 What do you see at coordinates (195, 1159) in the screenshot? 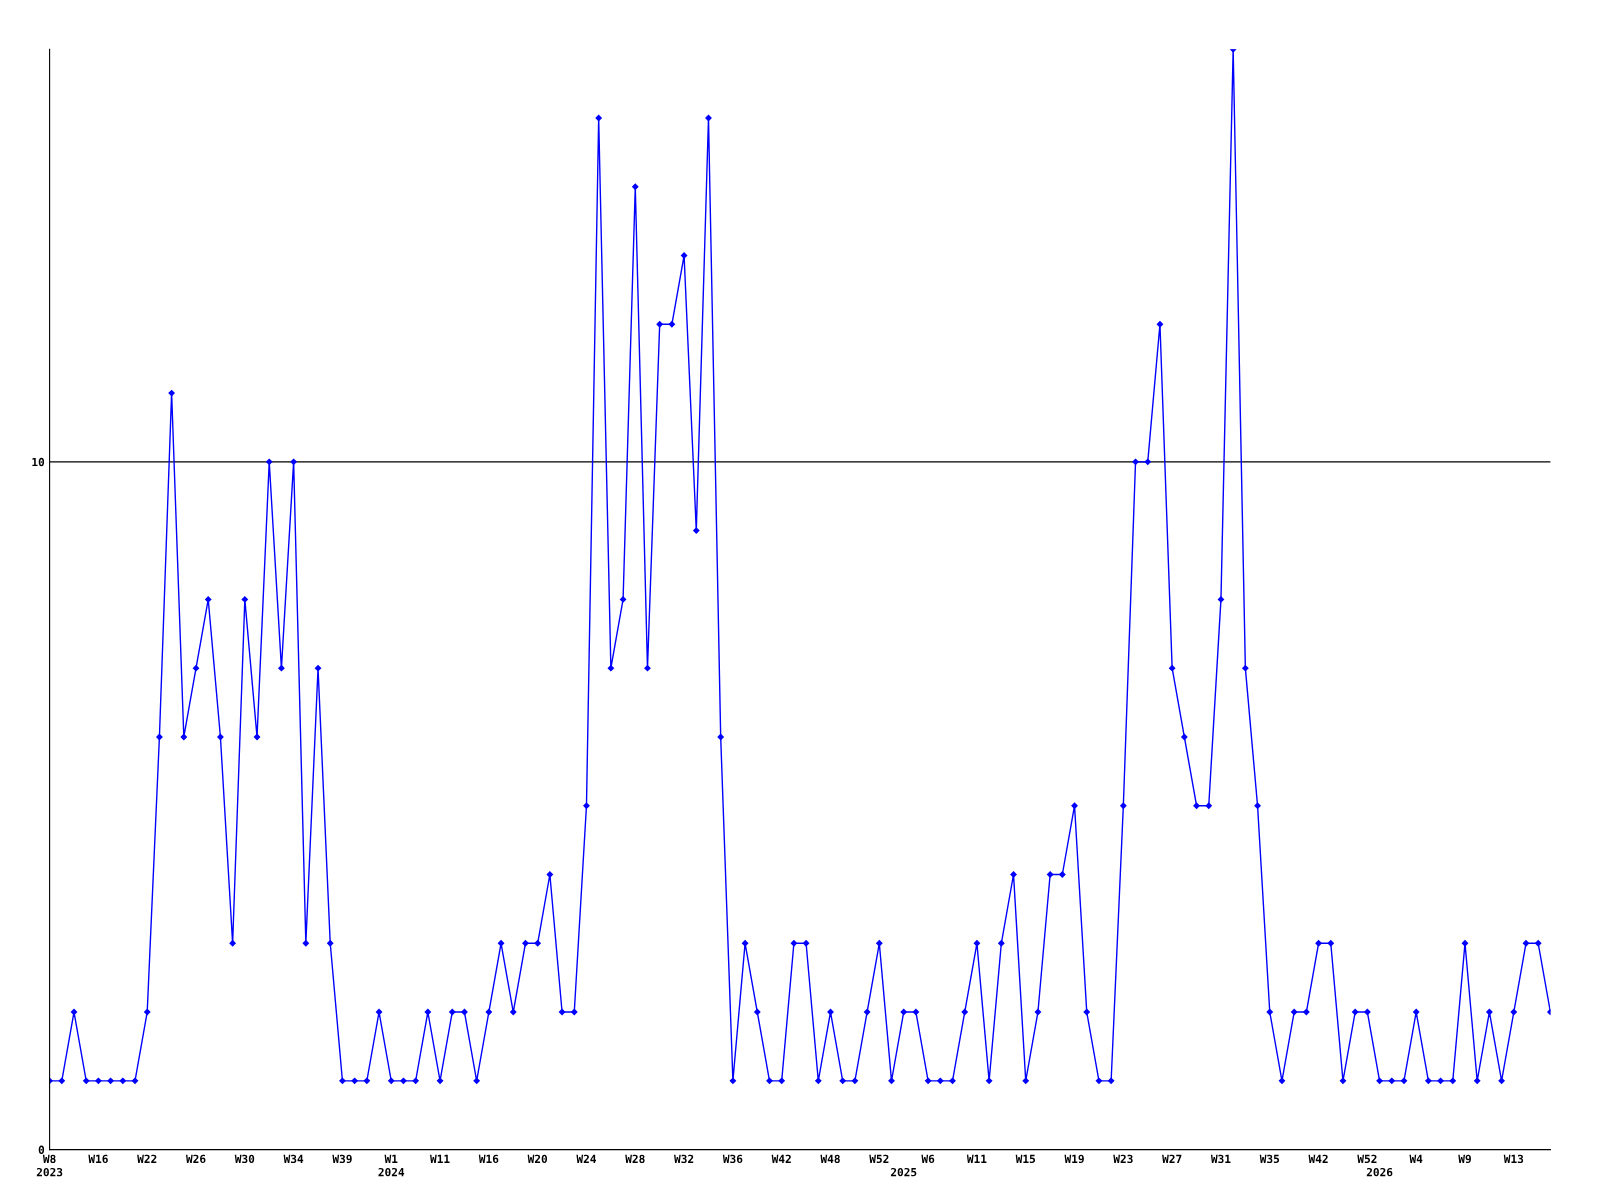
I see `x-tick-label: W26` at bounding box center [195, 1159].